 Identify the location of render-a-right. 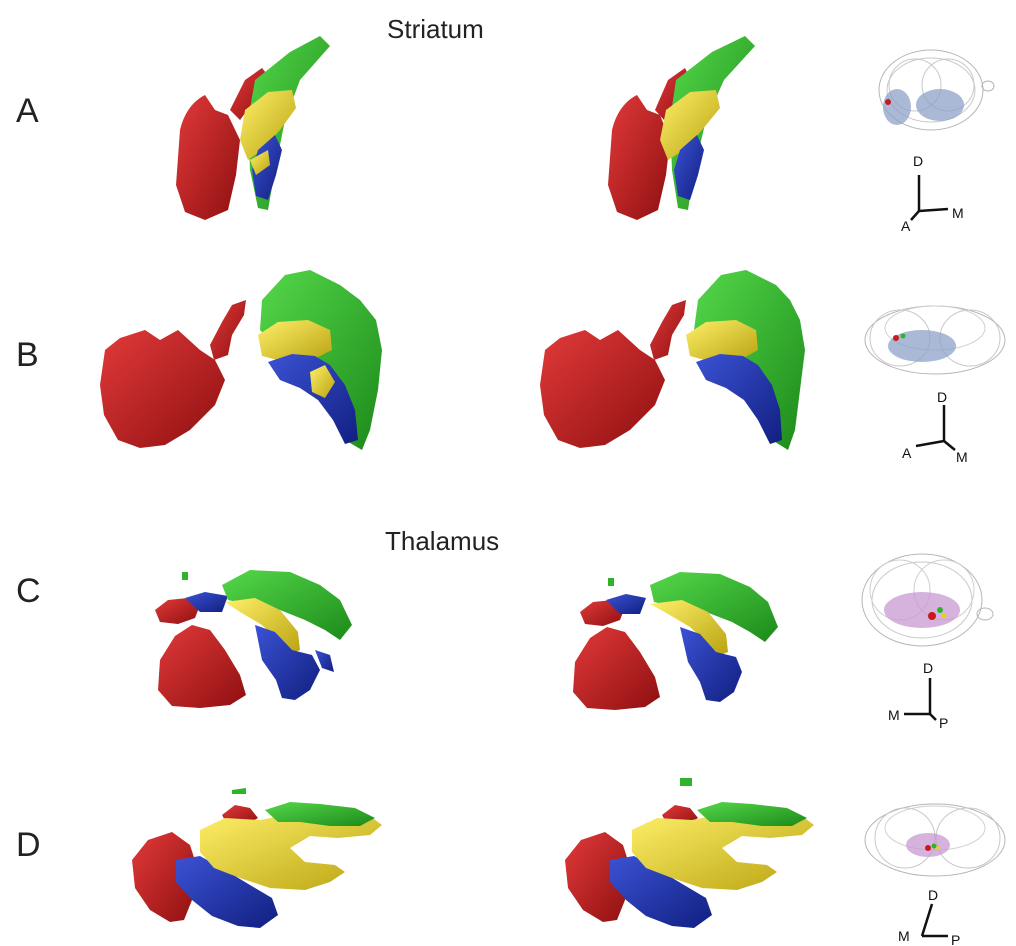
(681, 128).